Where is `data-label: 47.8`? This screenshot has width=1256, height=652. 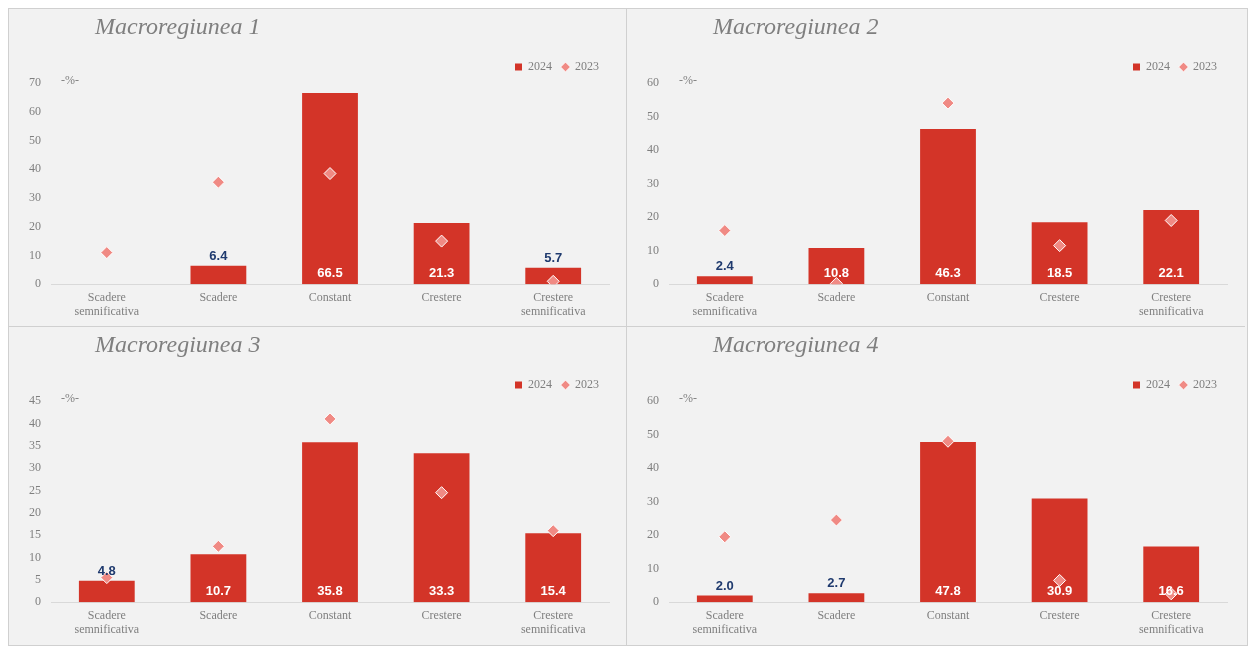
data-label: 47.8 is located at coordinates (948, 591).